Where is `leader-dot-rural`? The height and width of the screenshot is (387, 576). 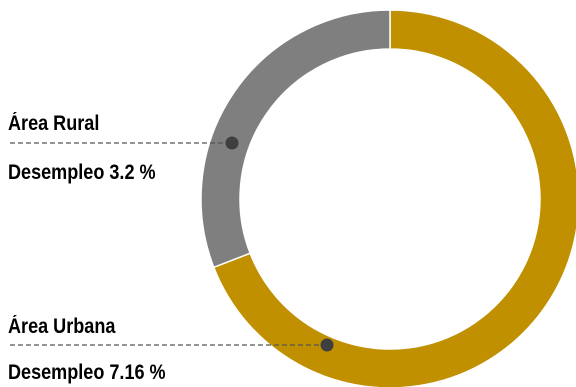 leader-dot-rural is located at coordinates (232, 143).